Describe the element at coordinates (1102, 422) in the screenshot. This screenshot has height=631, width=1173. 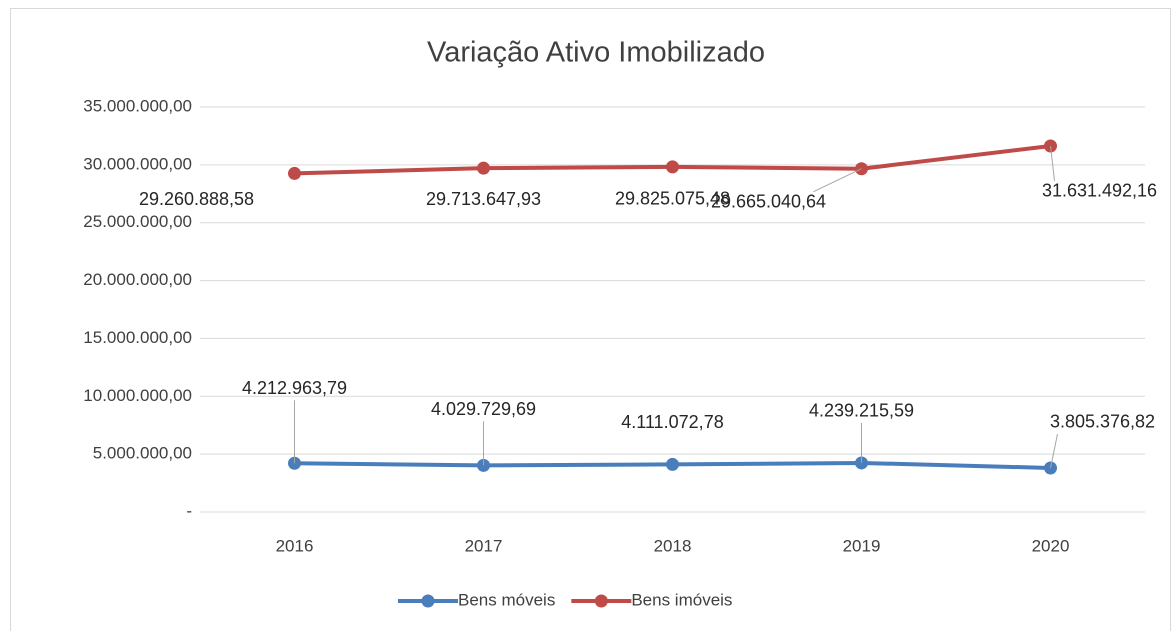
I see `data-label: 3.805.376,82` at that location.